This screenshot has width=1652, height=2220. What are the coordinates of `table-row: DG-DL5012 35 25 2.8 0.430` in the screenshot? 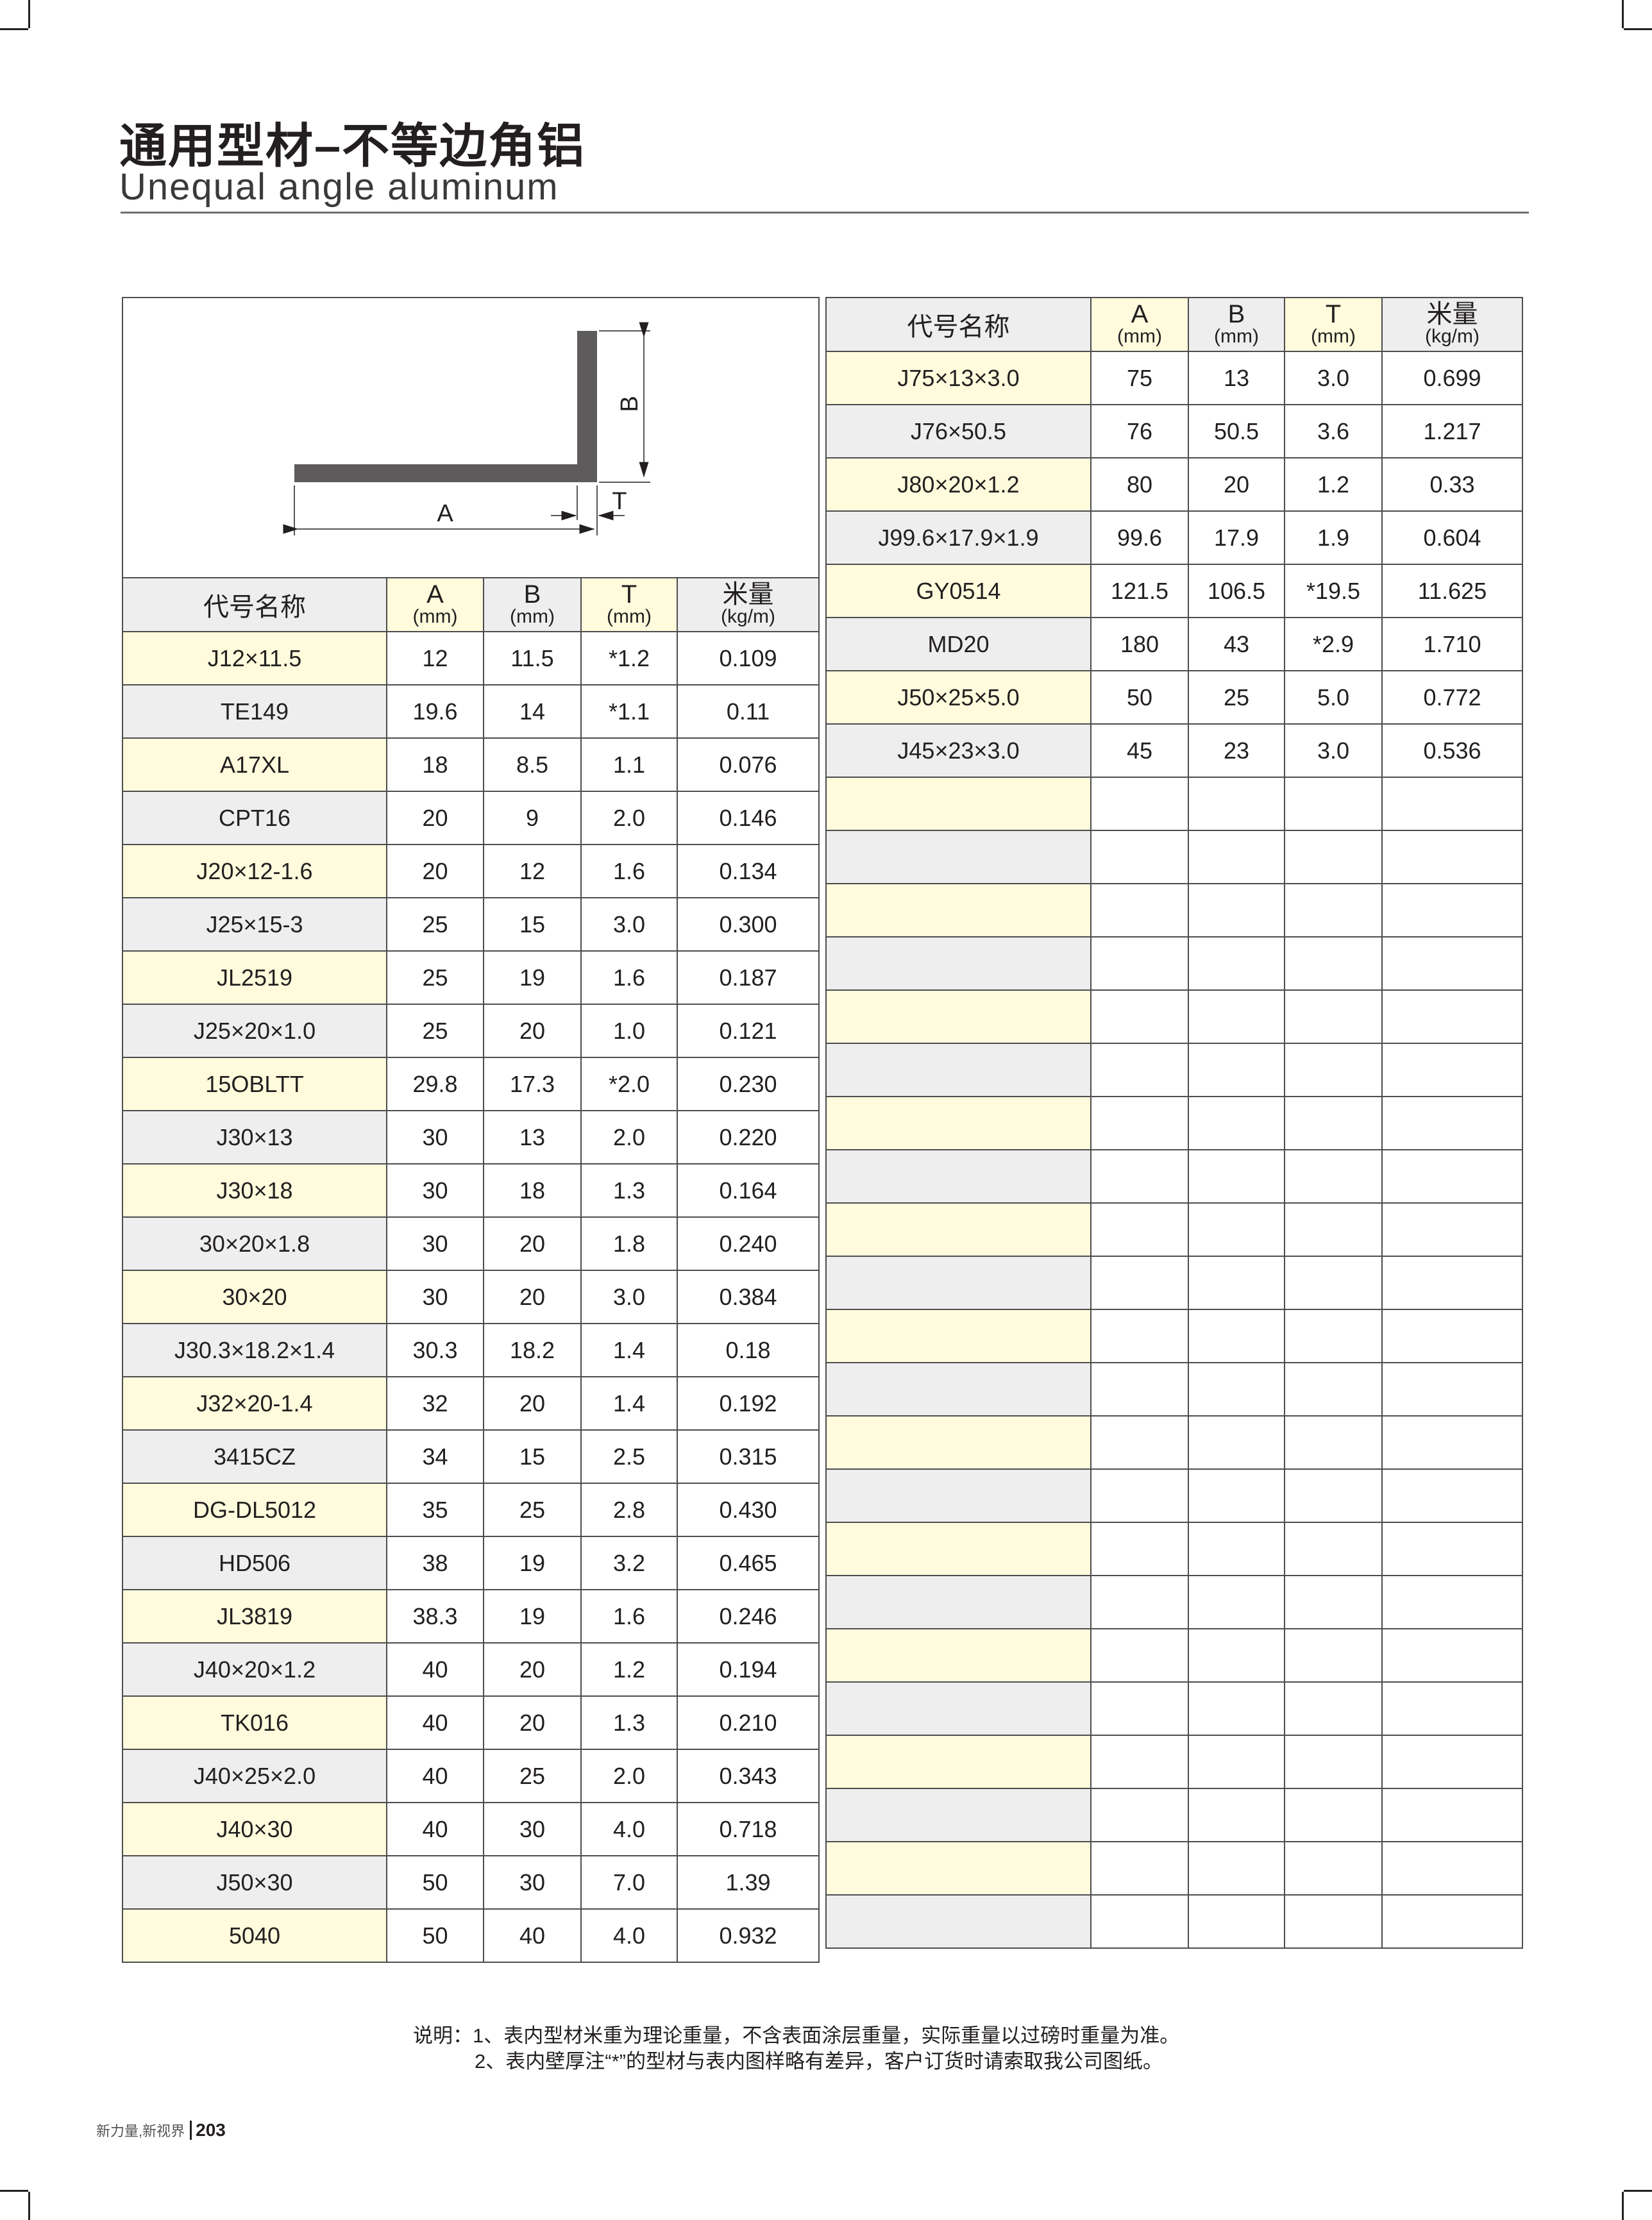 It's located at (471, 1510).